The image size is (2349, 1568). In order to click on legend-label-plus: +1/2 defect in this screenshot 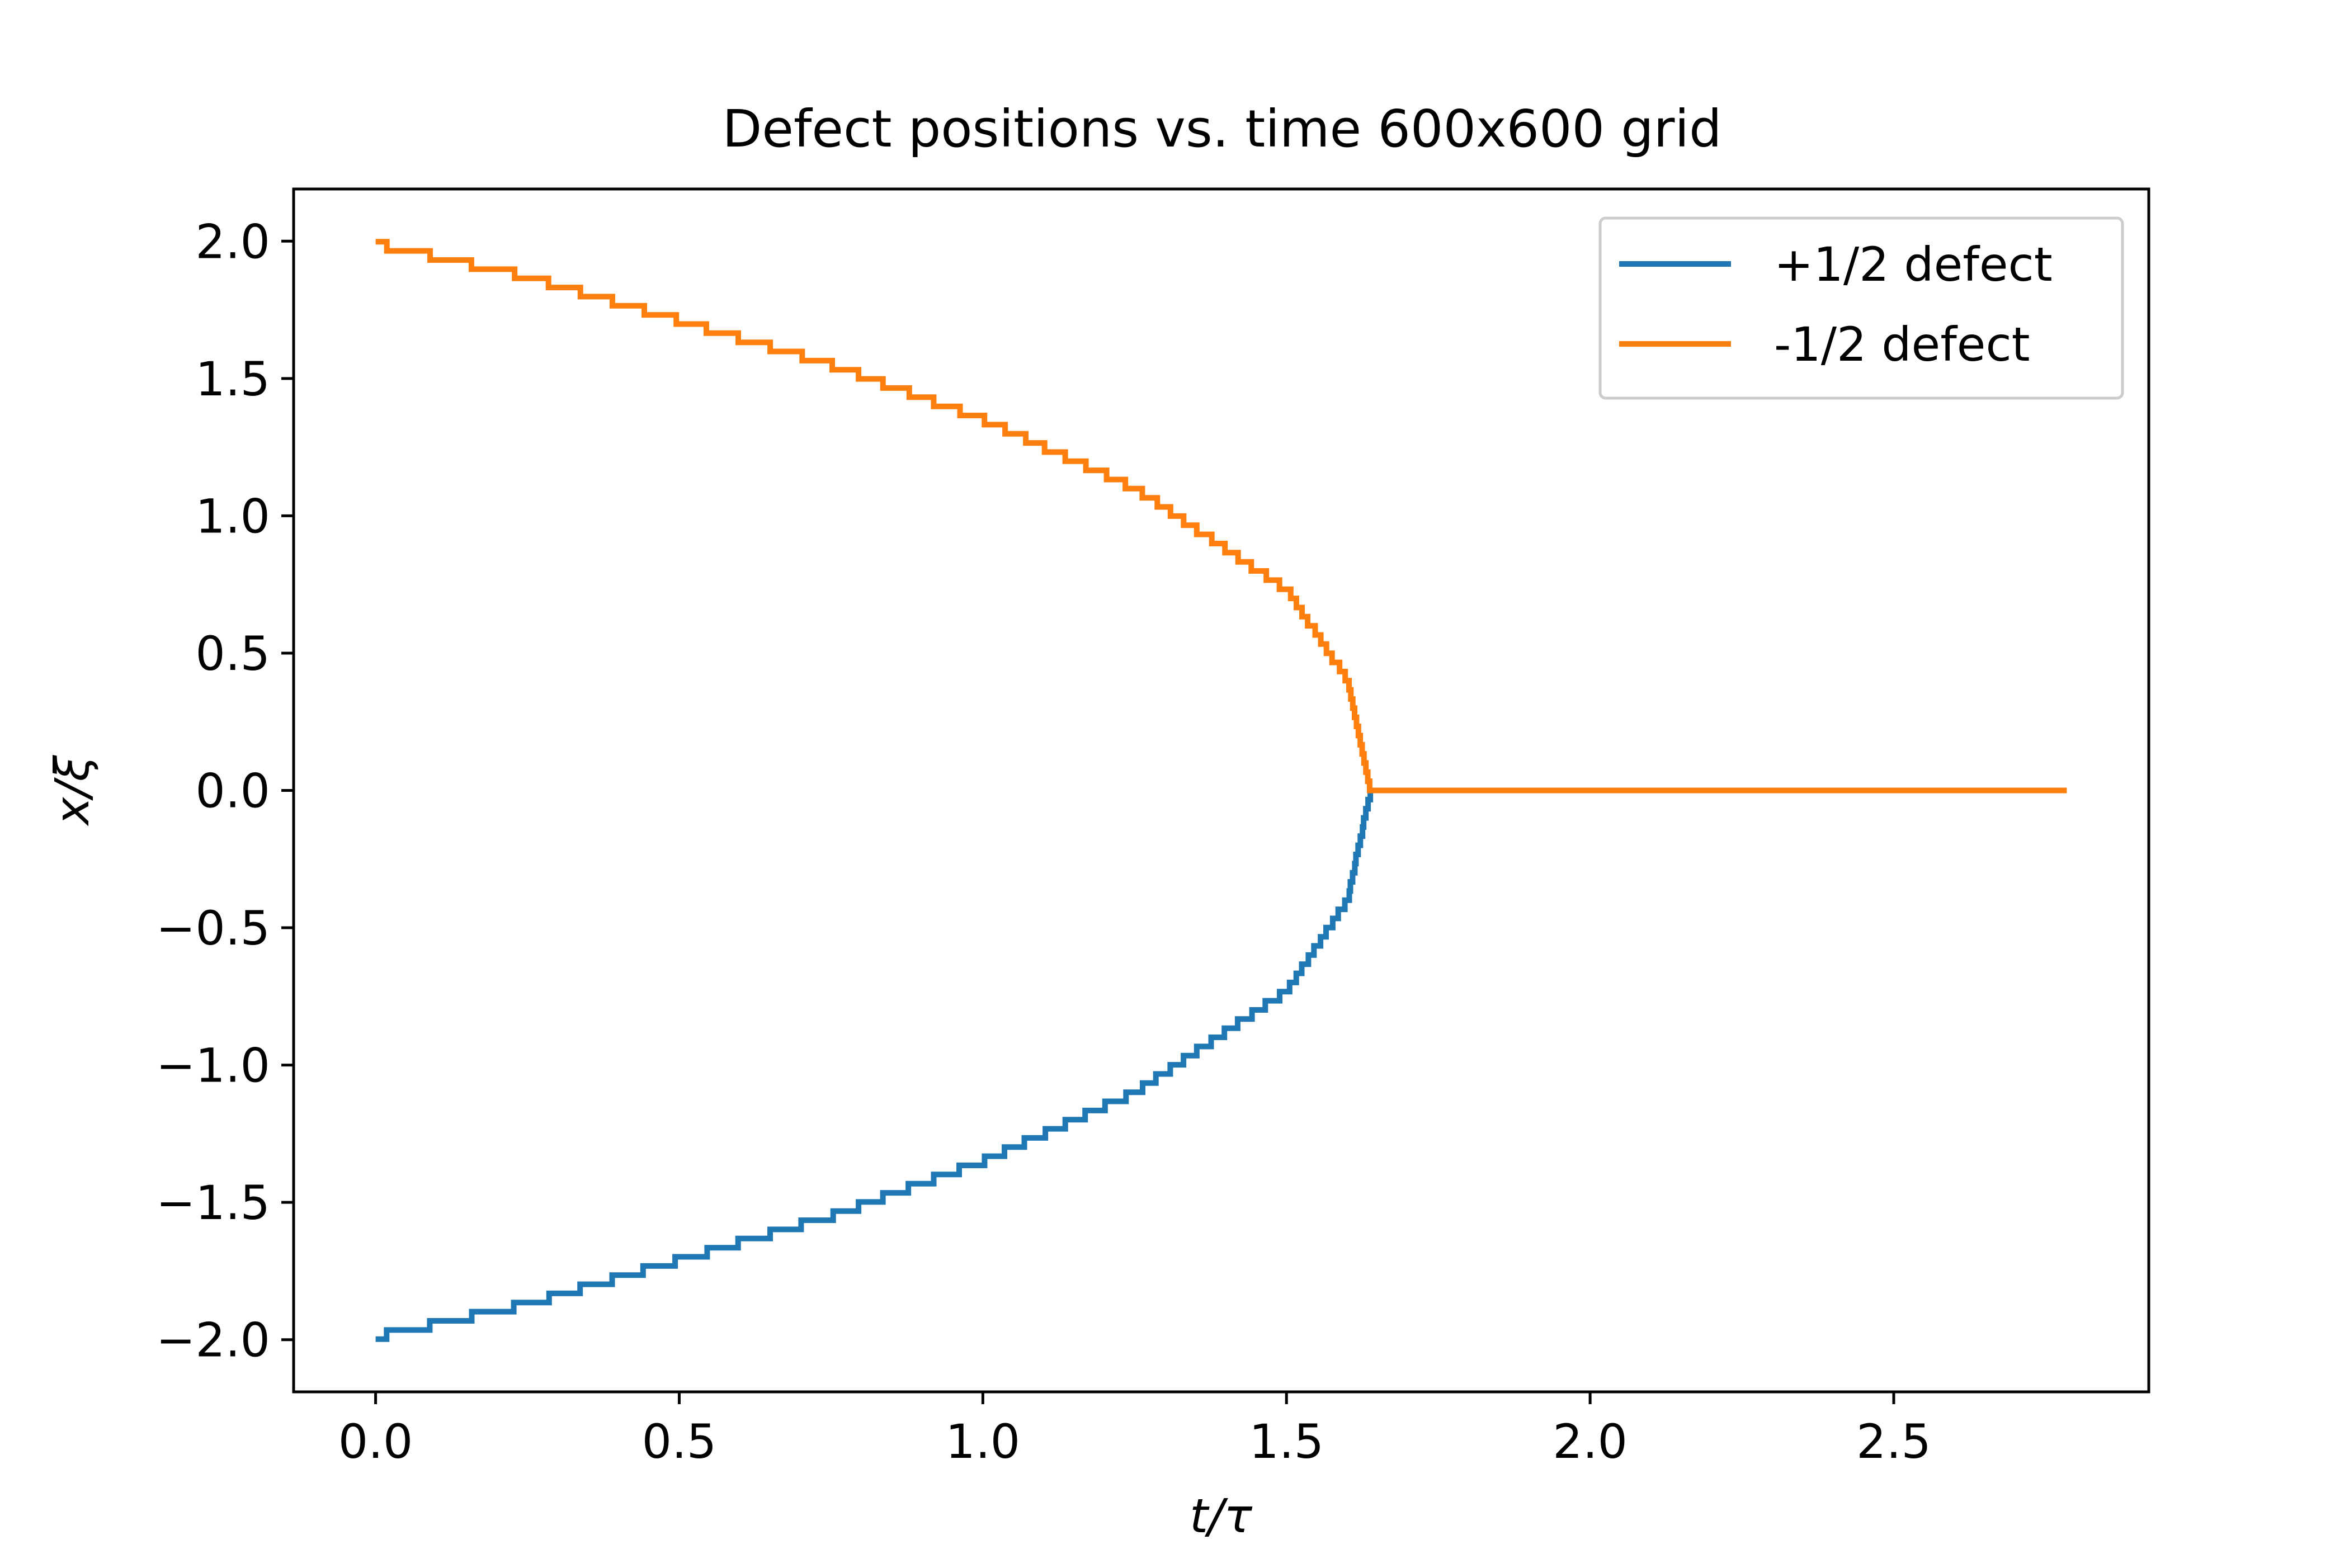, I will do `click(1914, 264)`.